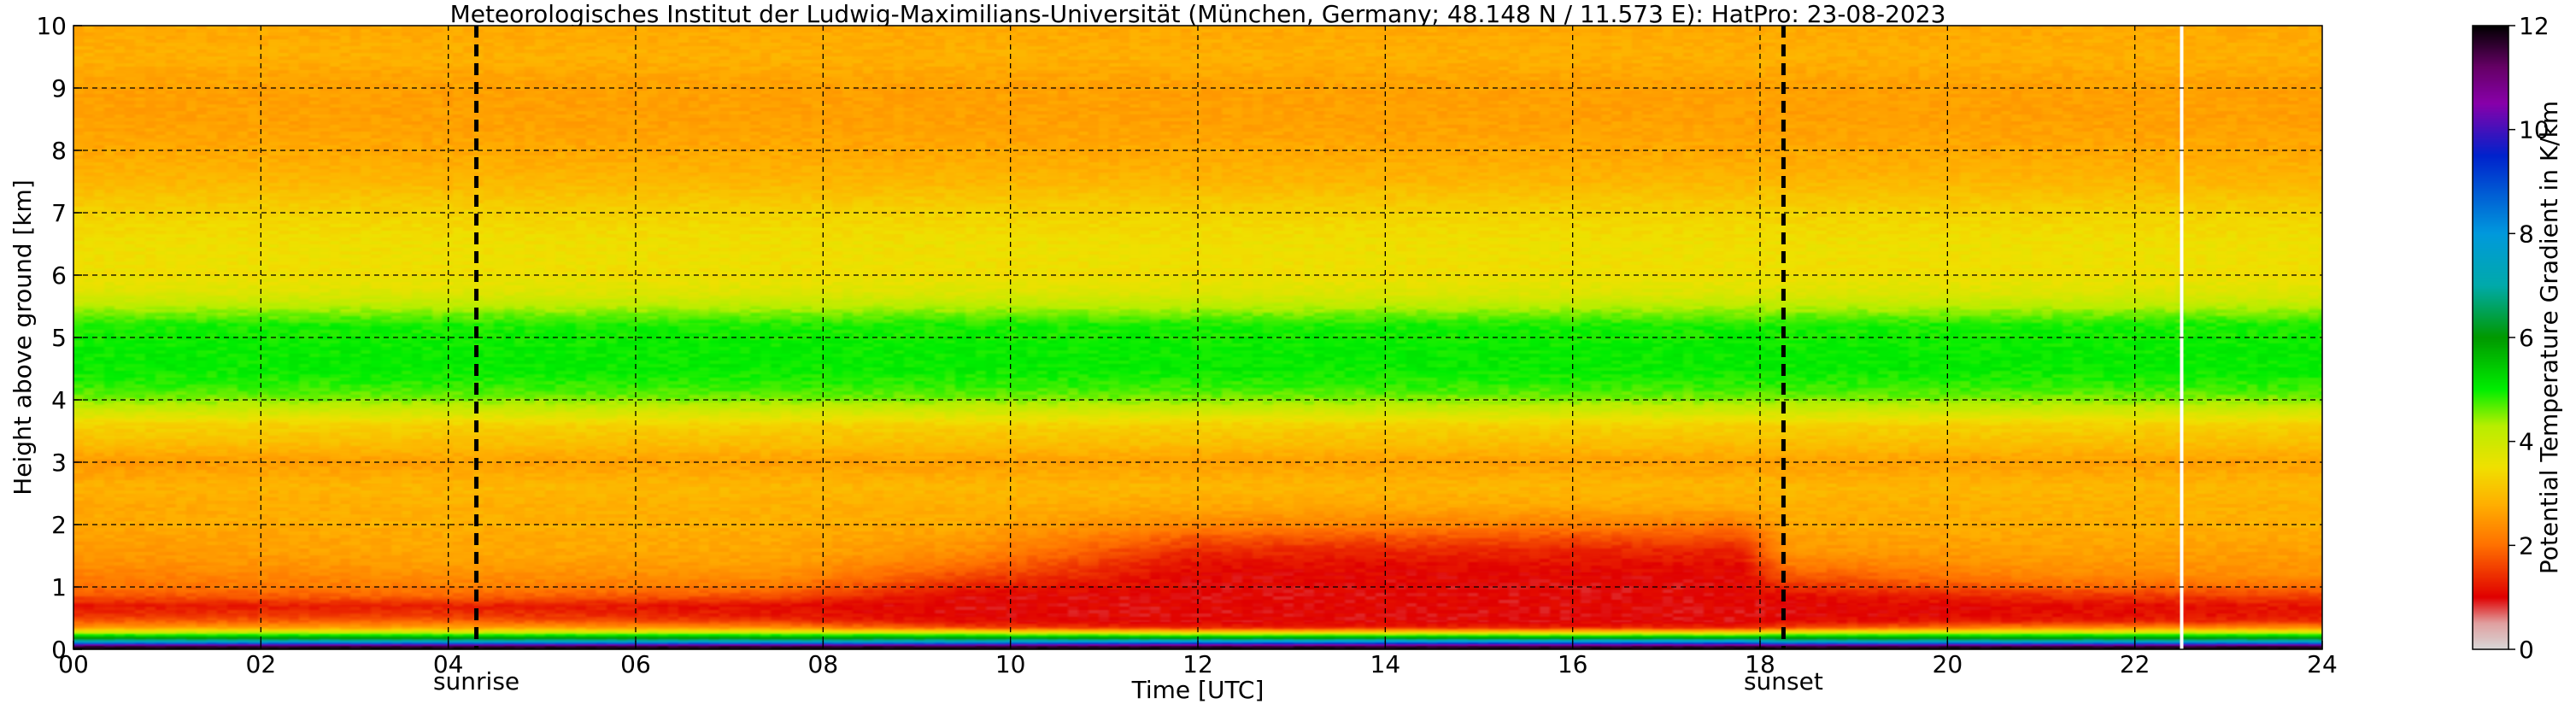 This screenshot has width=2576, height=704. I want to click on x-tick-label: 12, so click(1197, 664).